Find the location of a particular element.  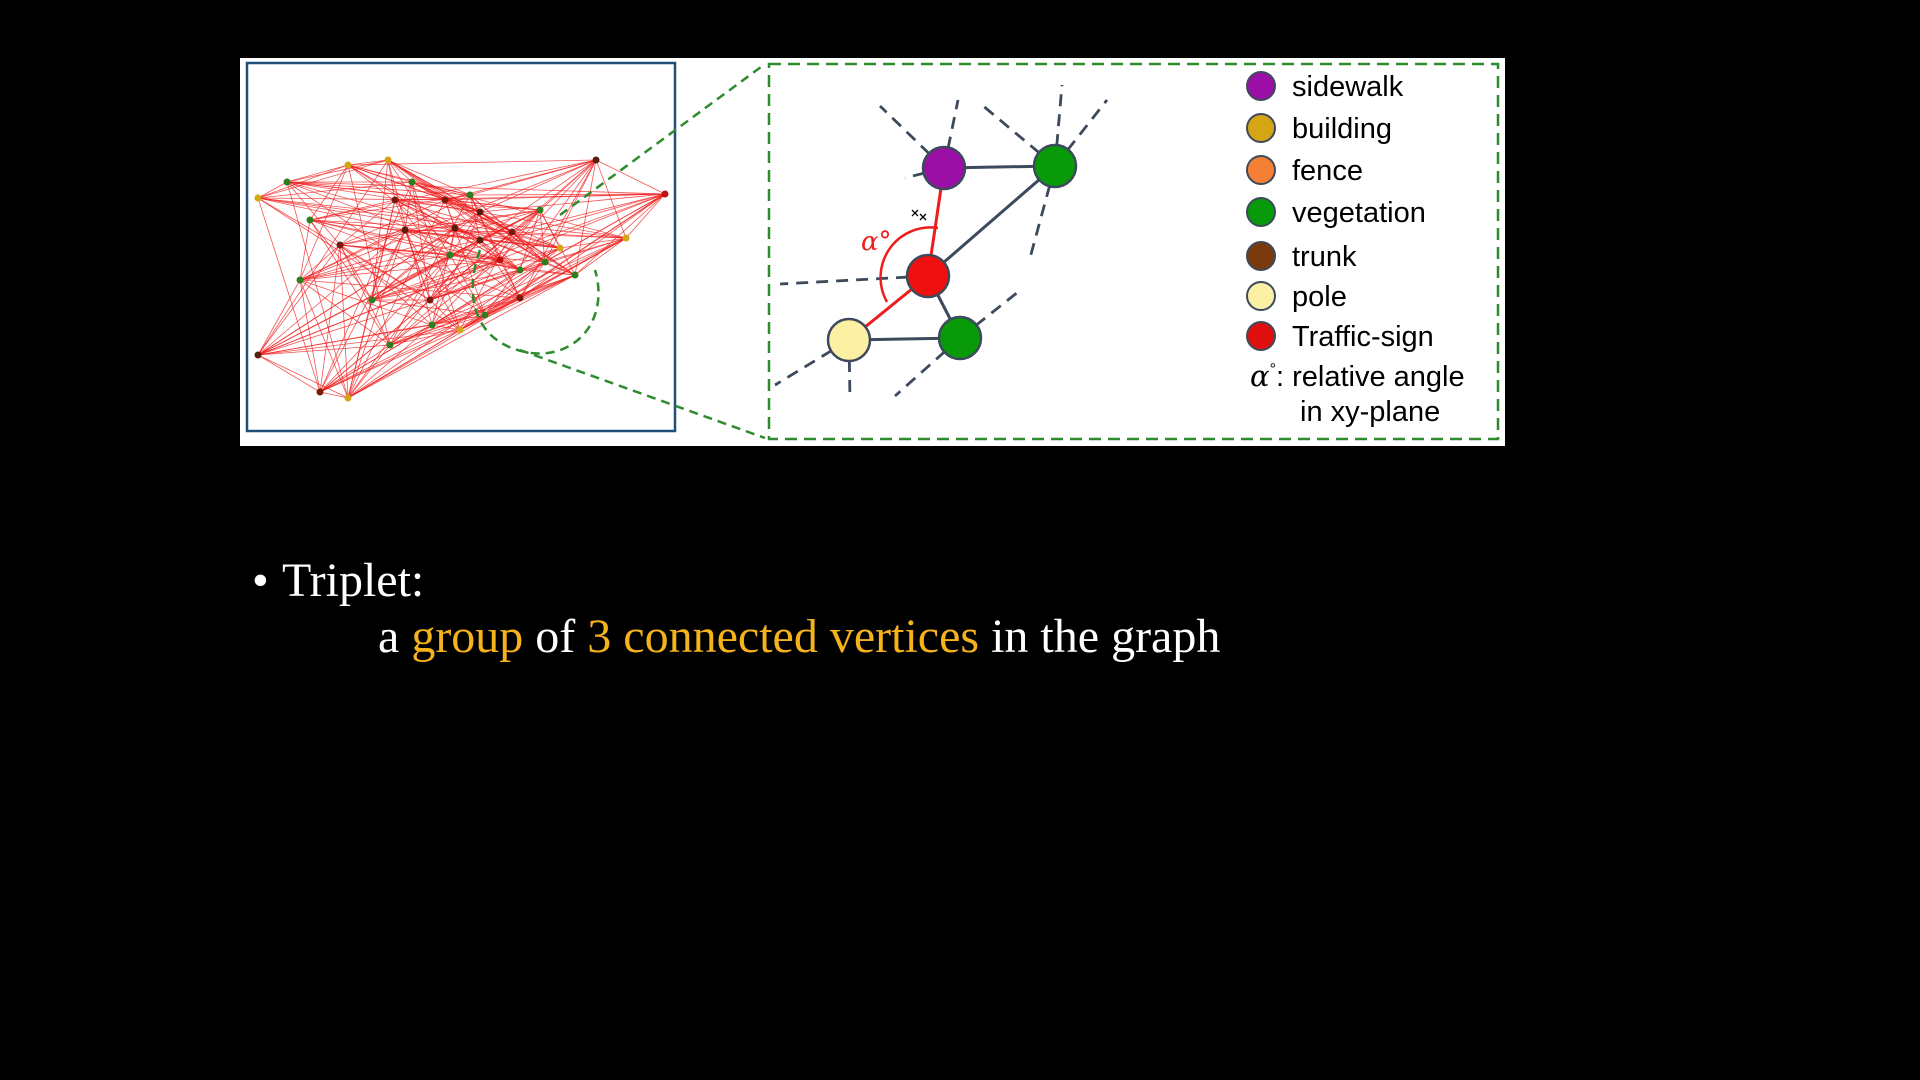

legend-label-sidewalk: sidewalk is located at coordinates (1348, 87).